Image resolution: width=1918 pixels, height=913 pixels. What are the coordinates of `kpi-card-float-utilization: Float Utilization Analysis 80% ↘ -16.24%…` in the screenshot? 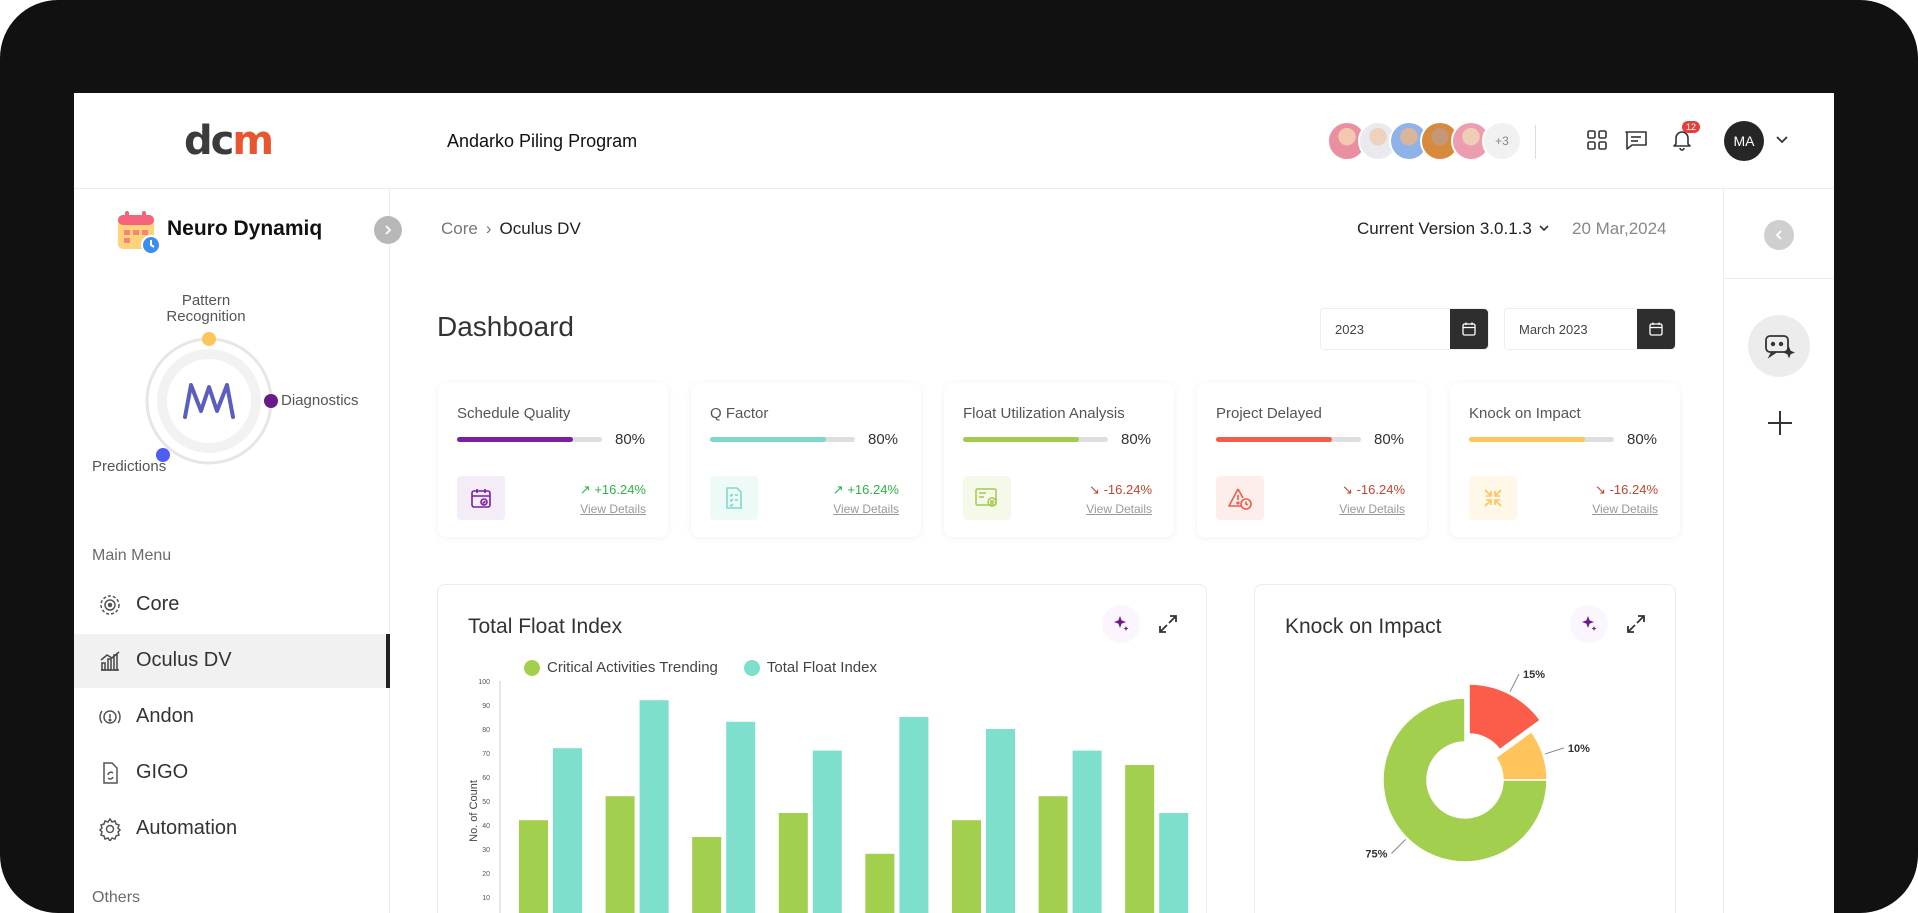 It's located at (1059, 460).